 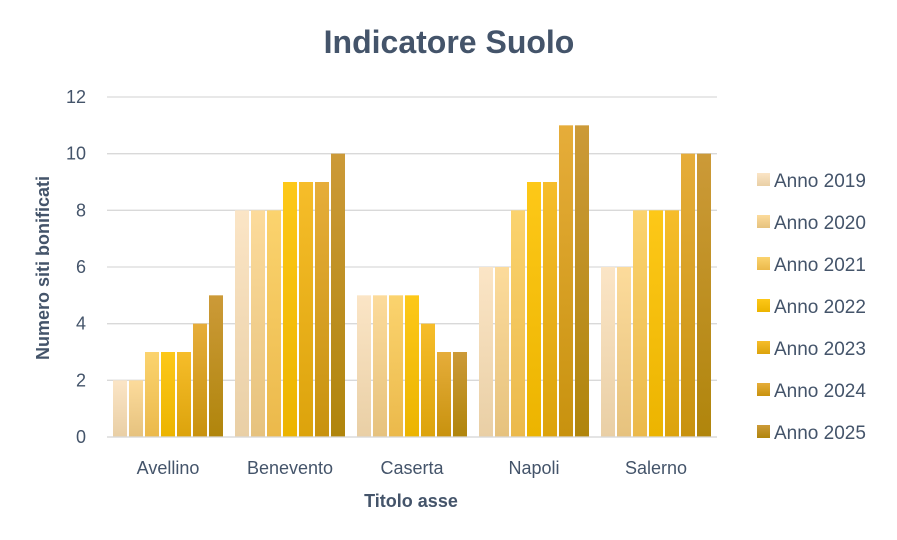 What do you see at coordinates (81, 267) in the screenshot?
I see `y-tick-label: 6` at bounding box center [81, 267].